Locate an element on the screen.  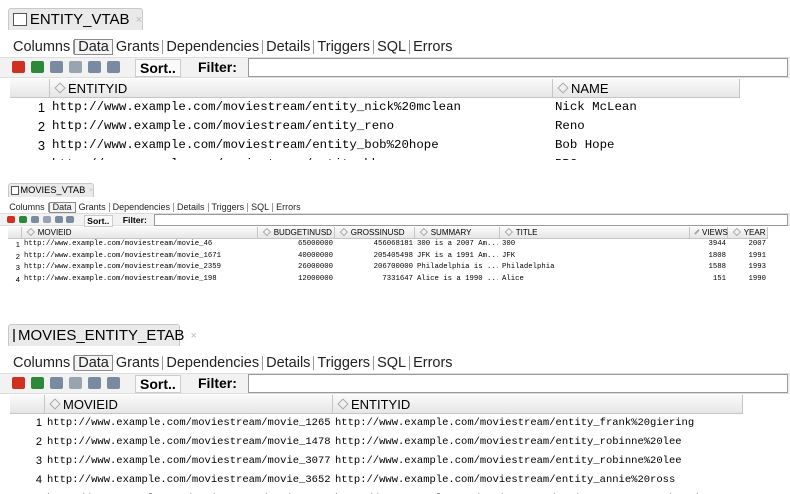
cell: JFK is located at coordinates (509, 255).